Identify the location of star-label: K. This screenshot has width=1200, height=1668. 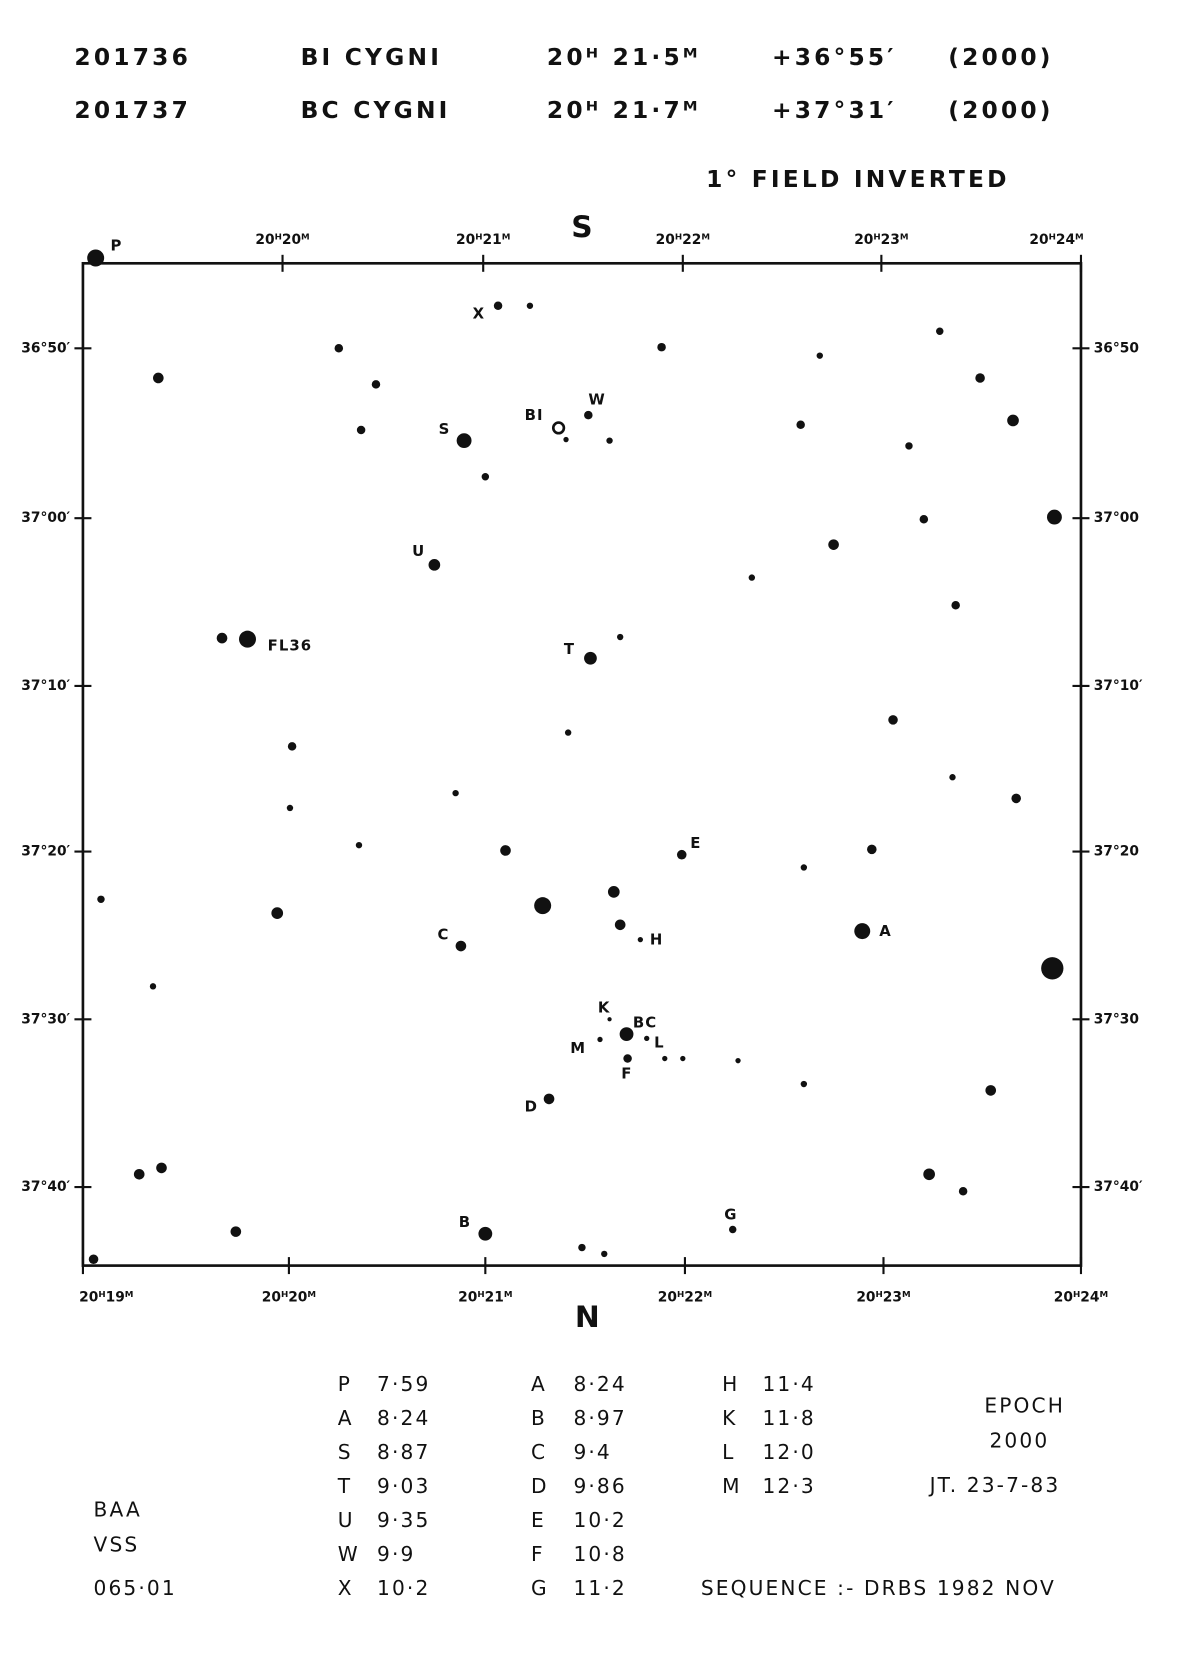
(604, 1008).